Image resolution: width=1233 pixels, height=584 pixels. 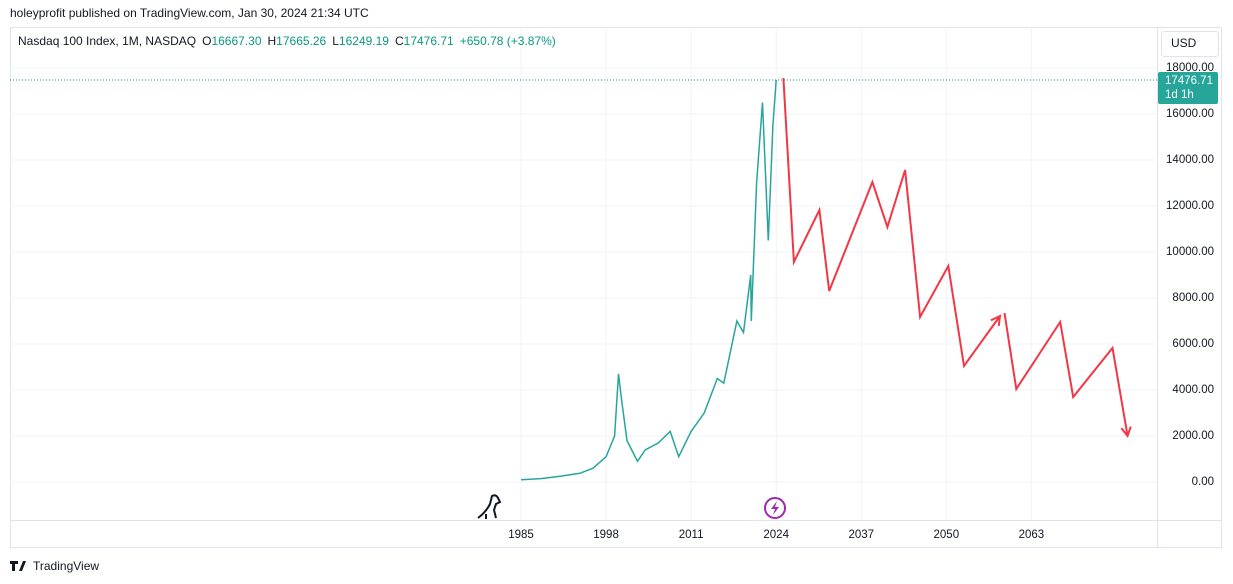 I want to click on ohlc-value: 17665.26, so click(x=301, y=41).